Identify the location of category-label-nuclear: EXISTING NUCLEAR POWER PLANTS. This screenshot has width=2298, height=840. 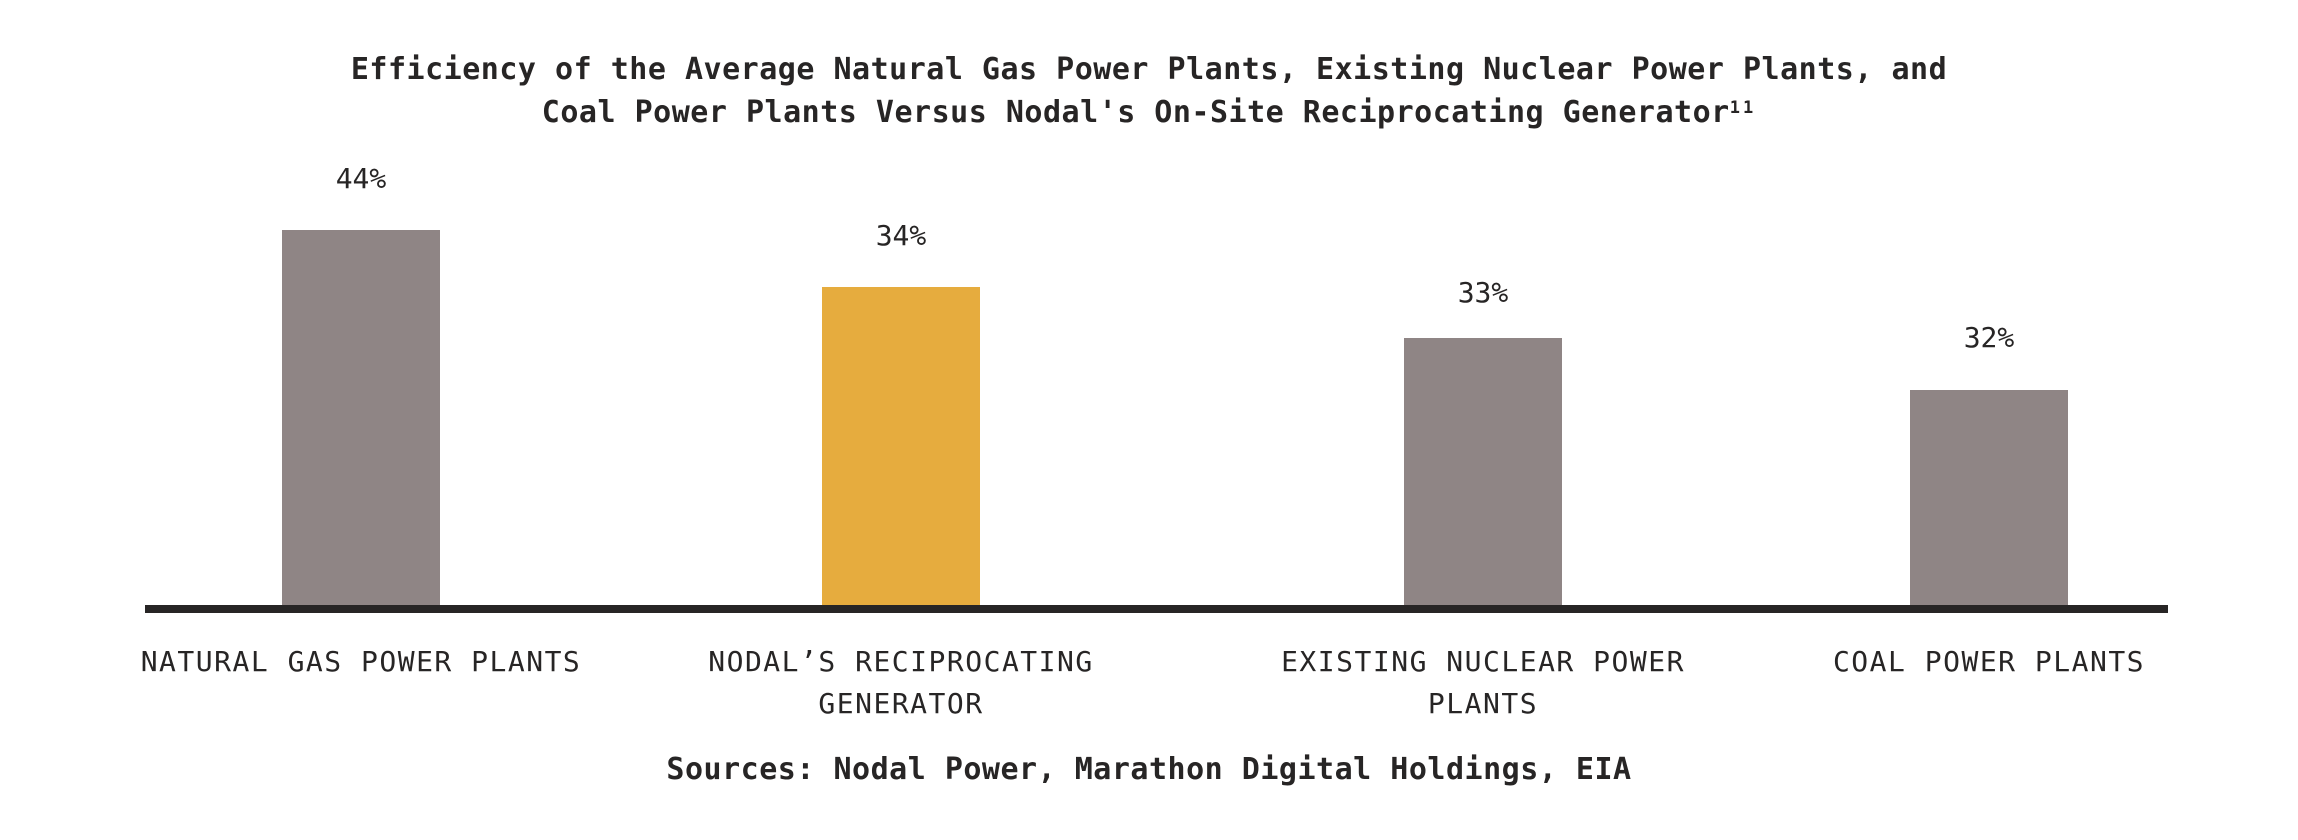
(1483, 683).